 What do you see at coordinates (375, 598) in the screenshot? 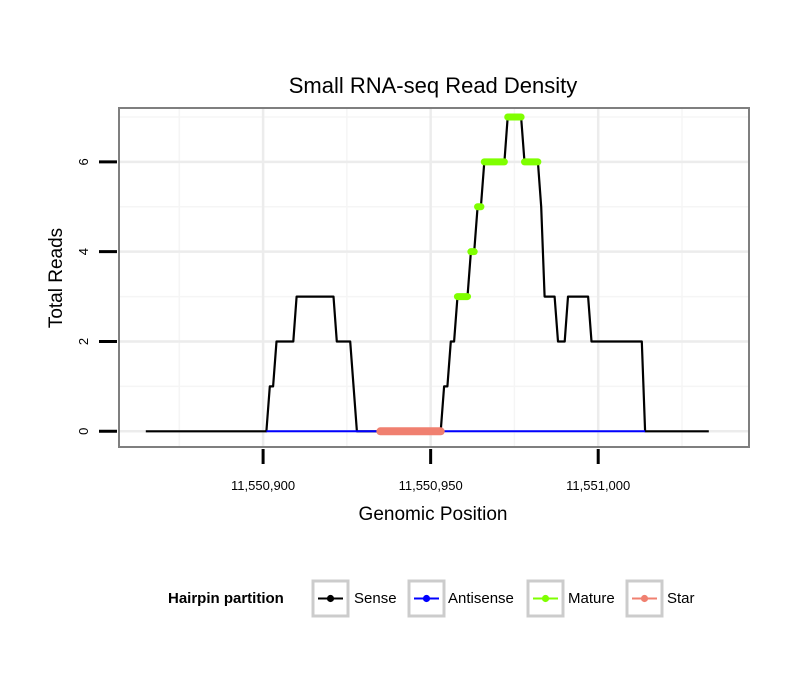
I see `legend-label: Sense` at bounding box center [375, 598].